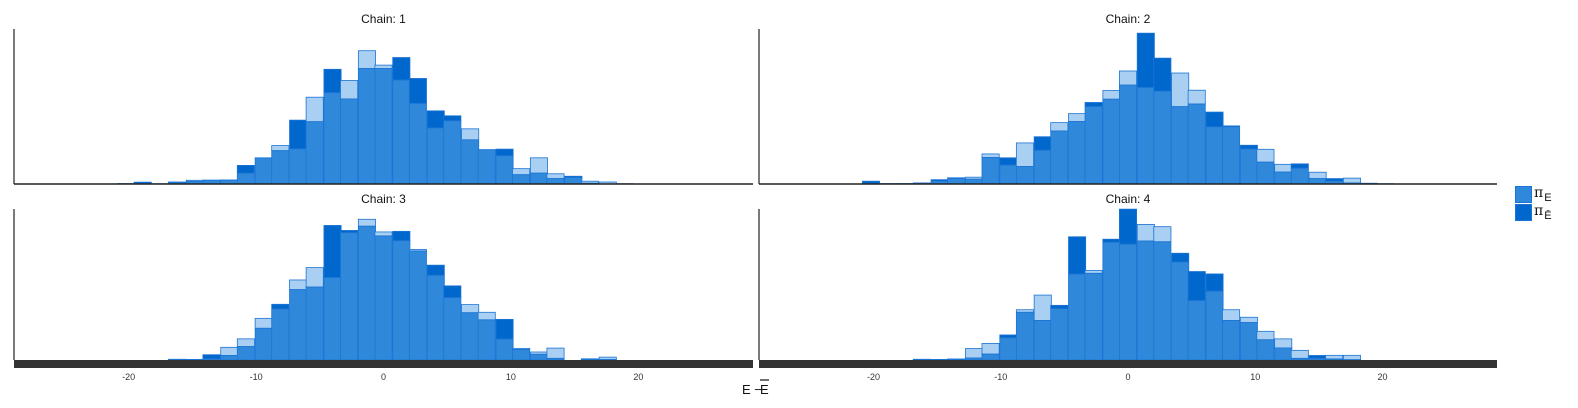  What do you see at coordinates (752, 389) in the screenshot?
I see `x-axis-label: E −` at bounding box center [752, 389].